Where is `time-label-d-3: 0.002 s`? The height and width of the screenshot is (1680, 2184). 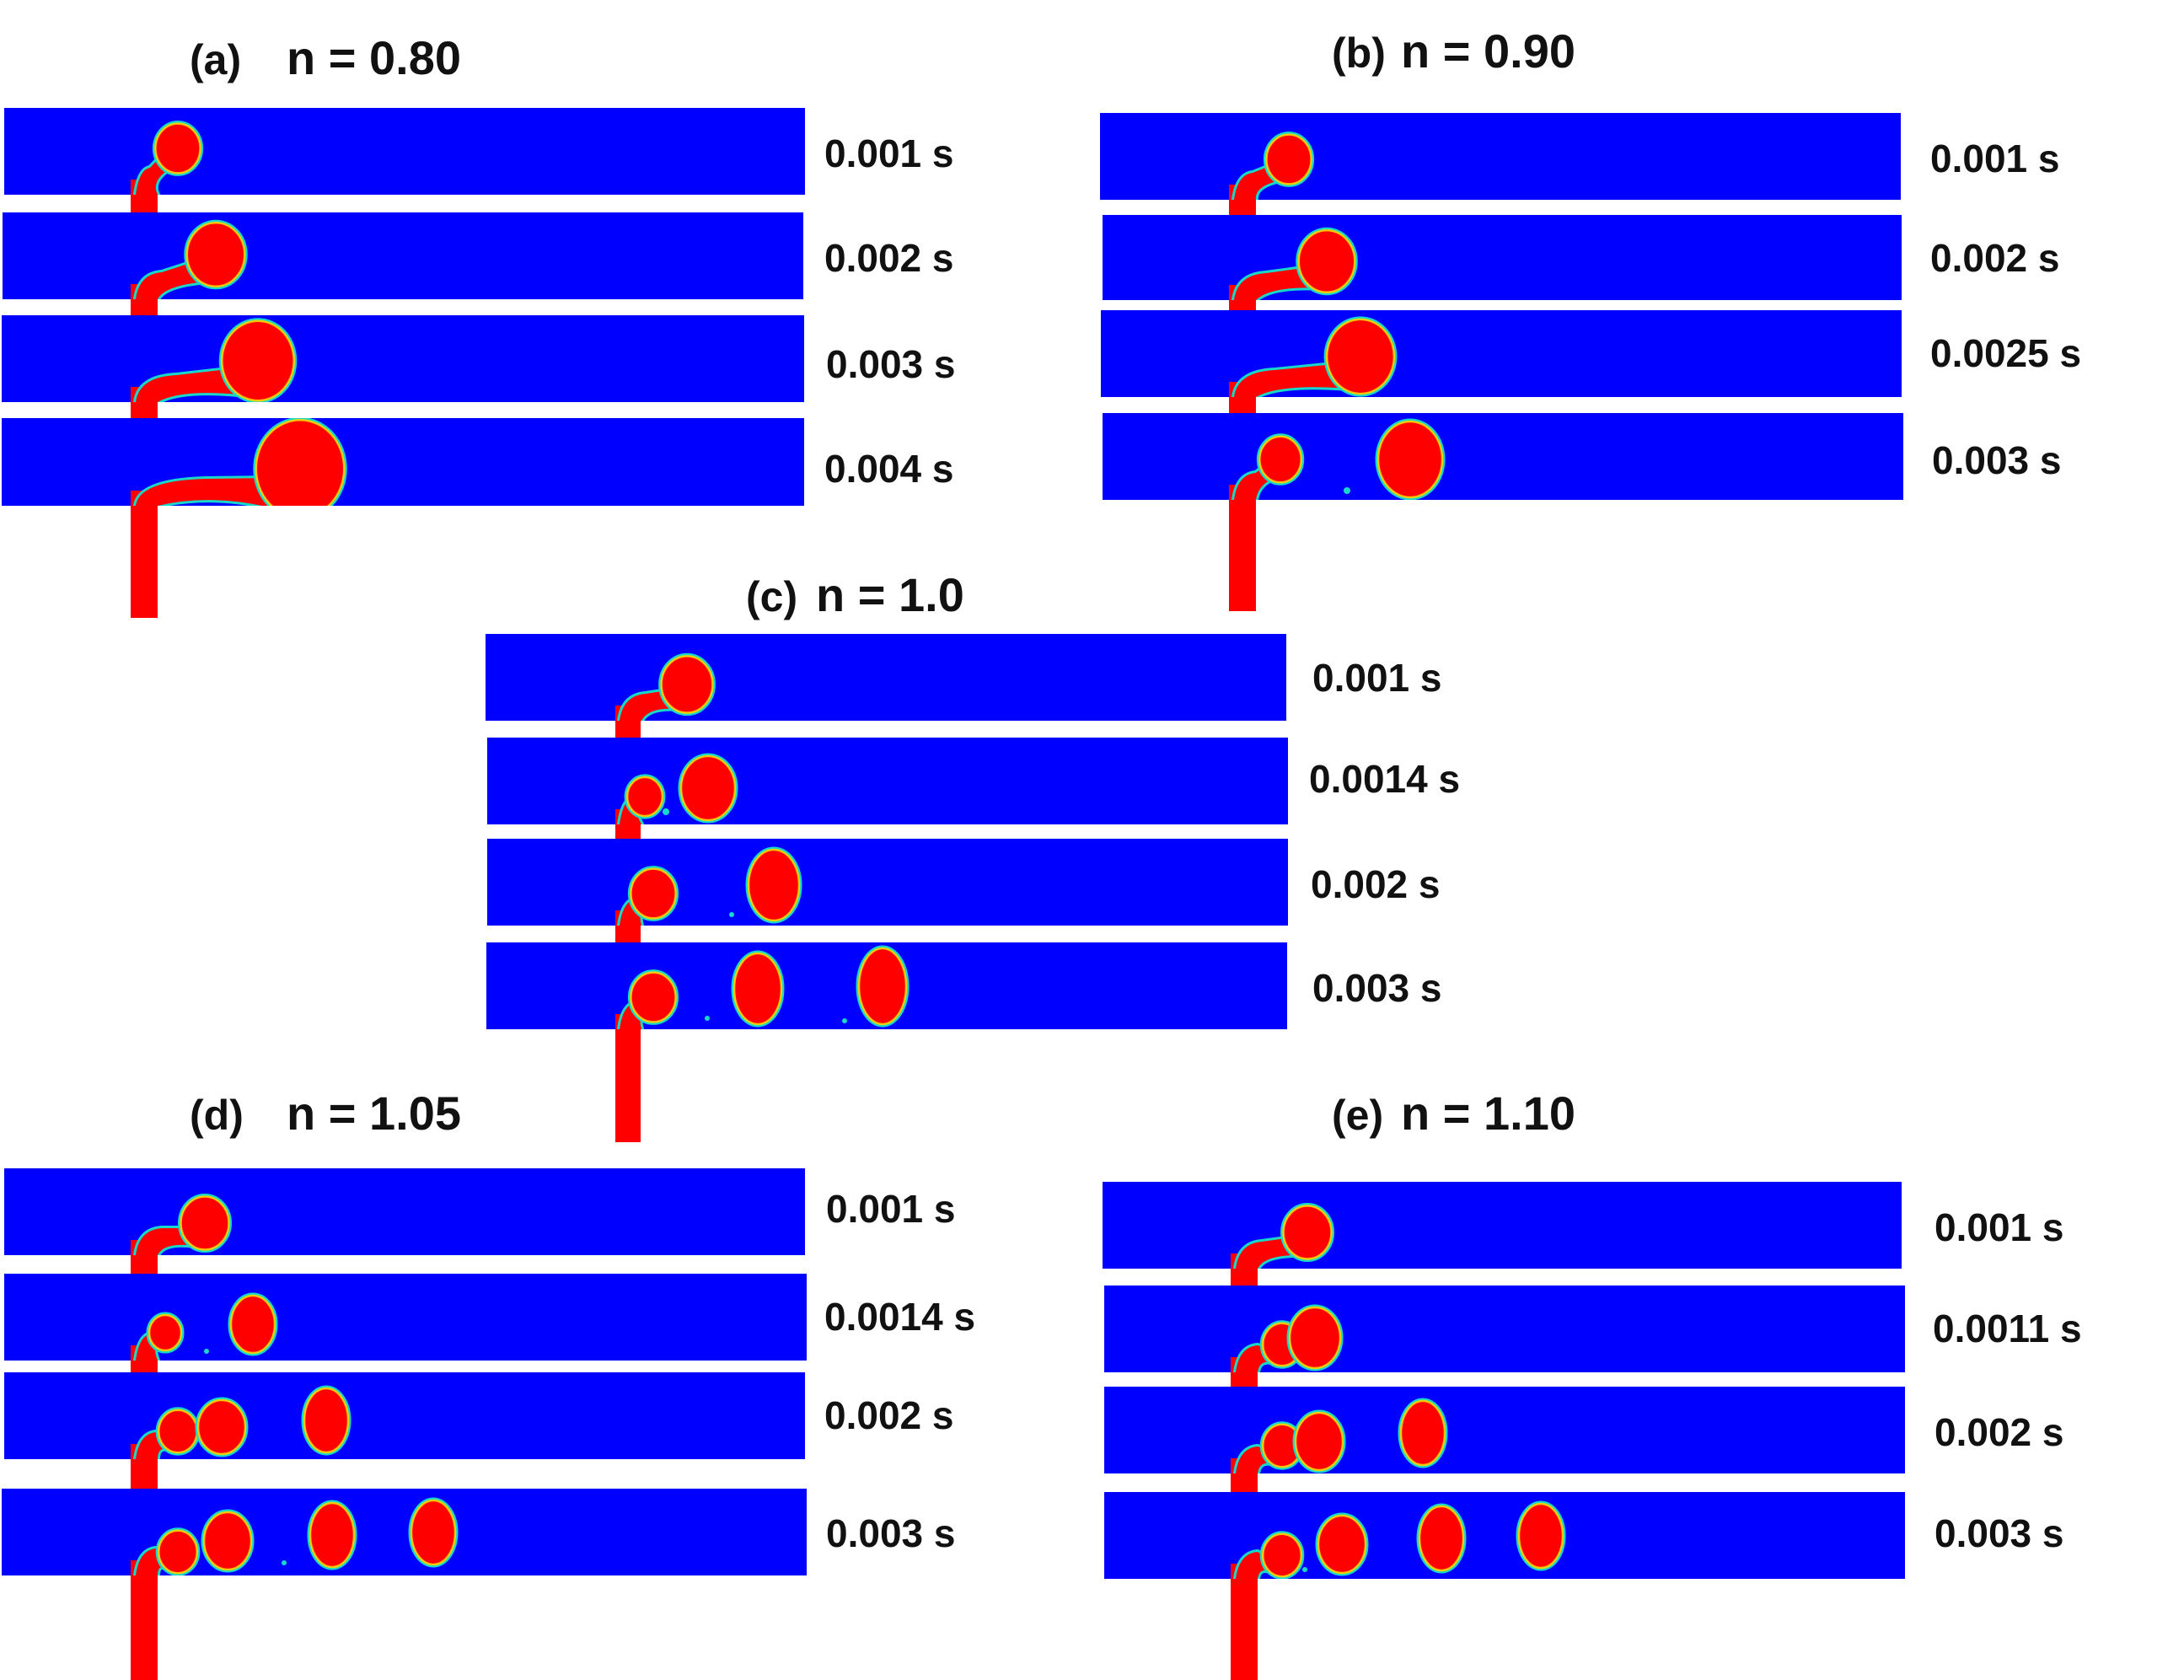
time-label-d-3: 0.002 s is located at coordinates (888, 1415).